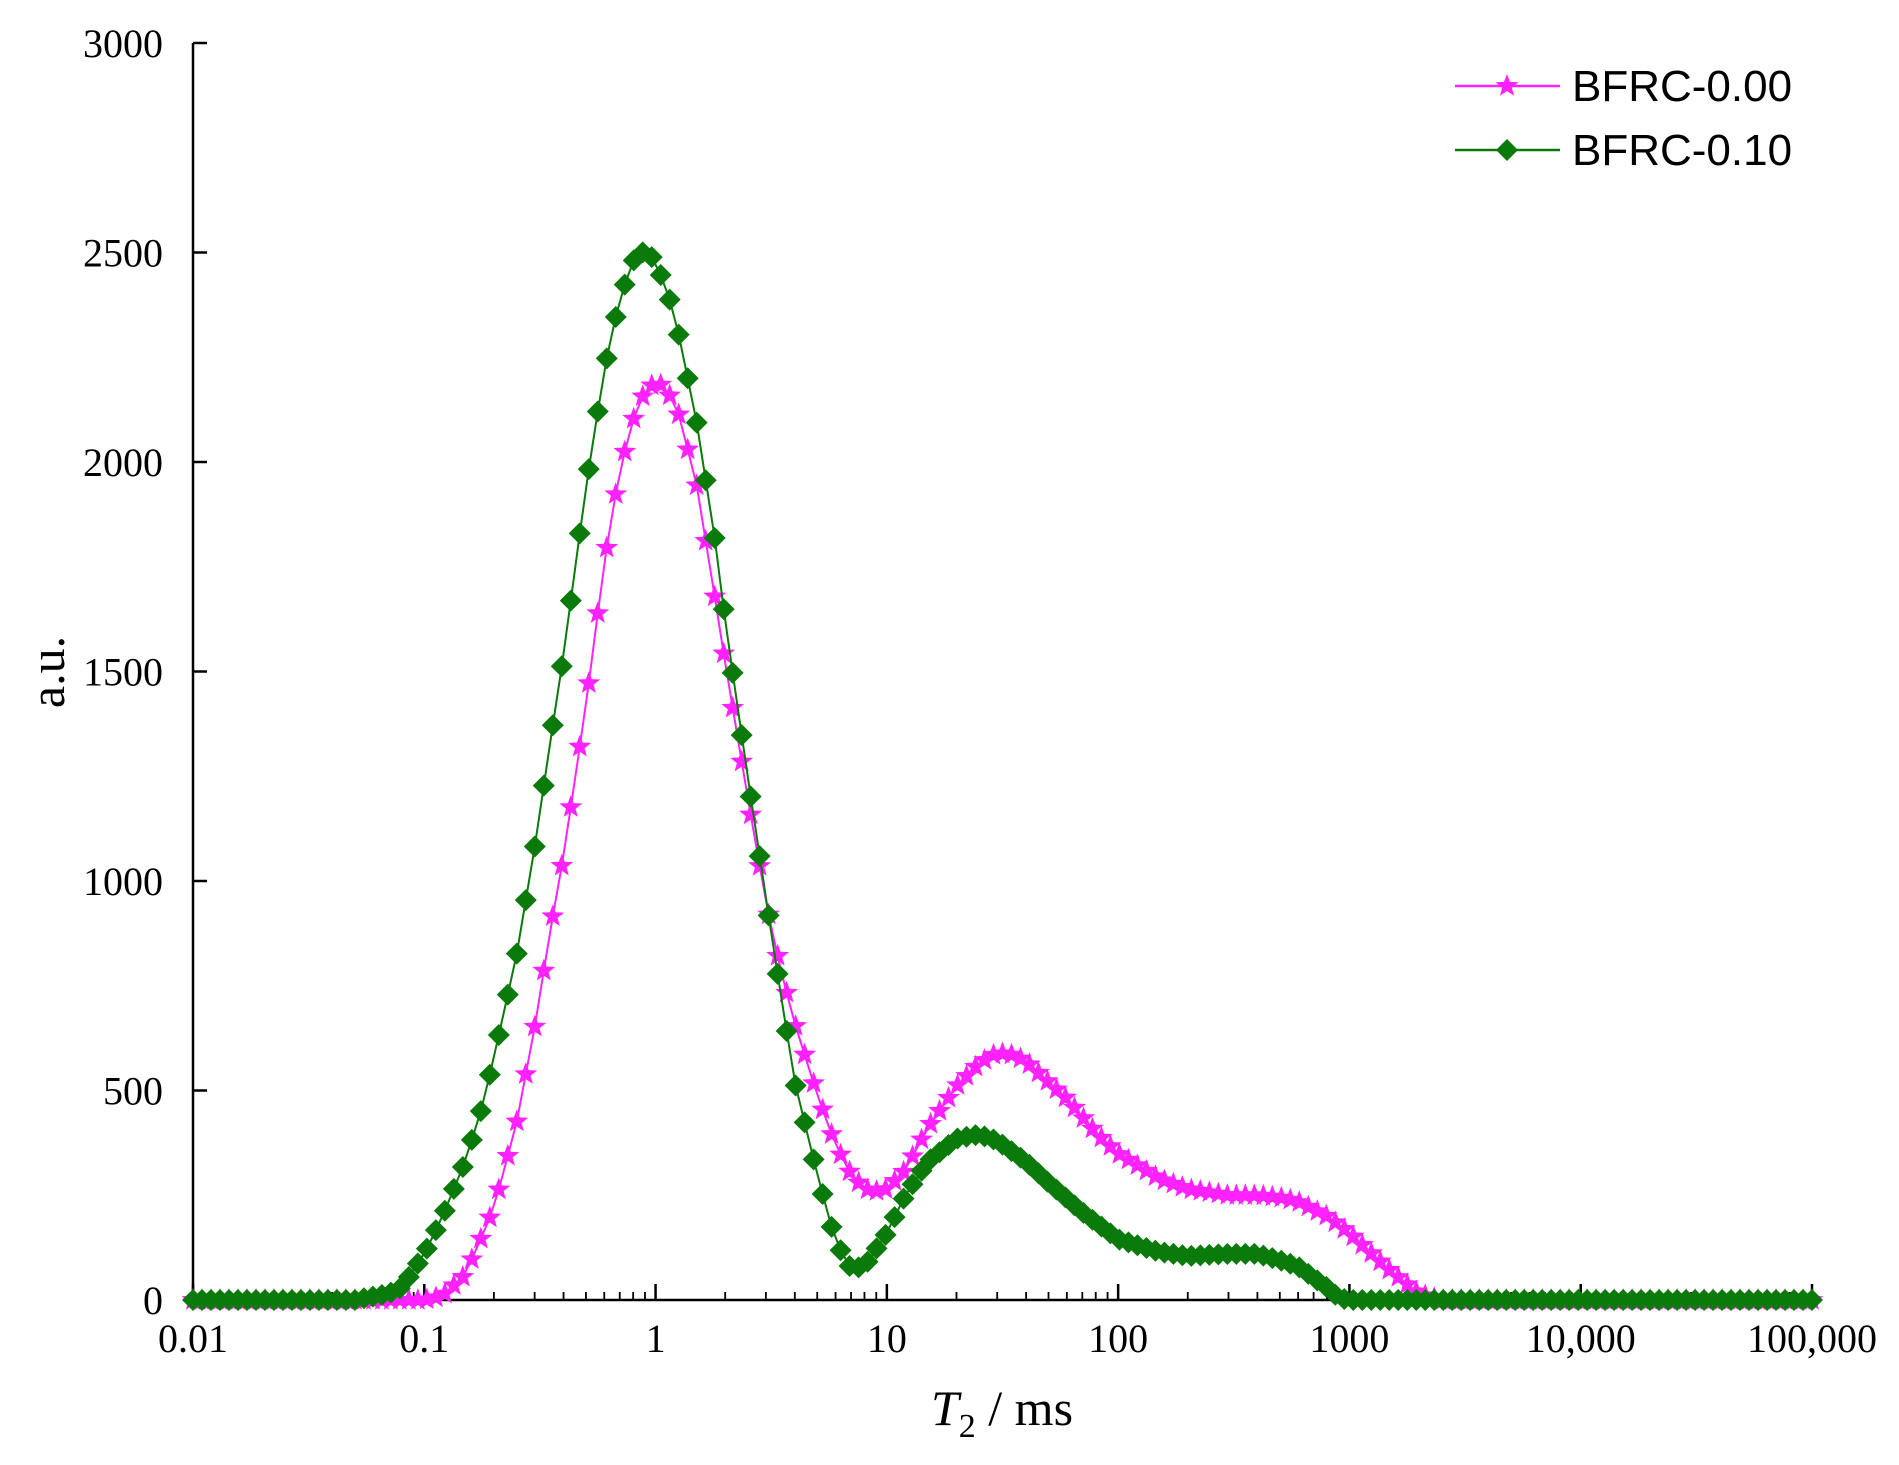 This screenshot has width=1899, height=1465. I want to click on x-tick-label: 0.01, so click(193, 1338).